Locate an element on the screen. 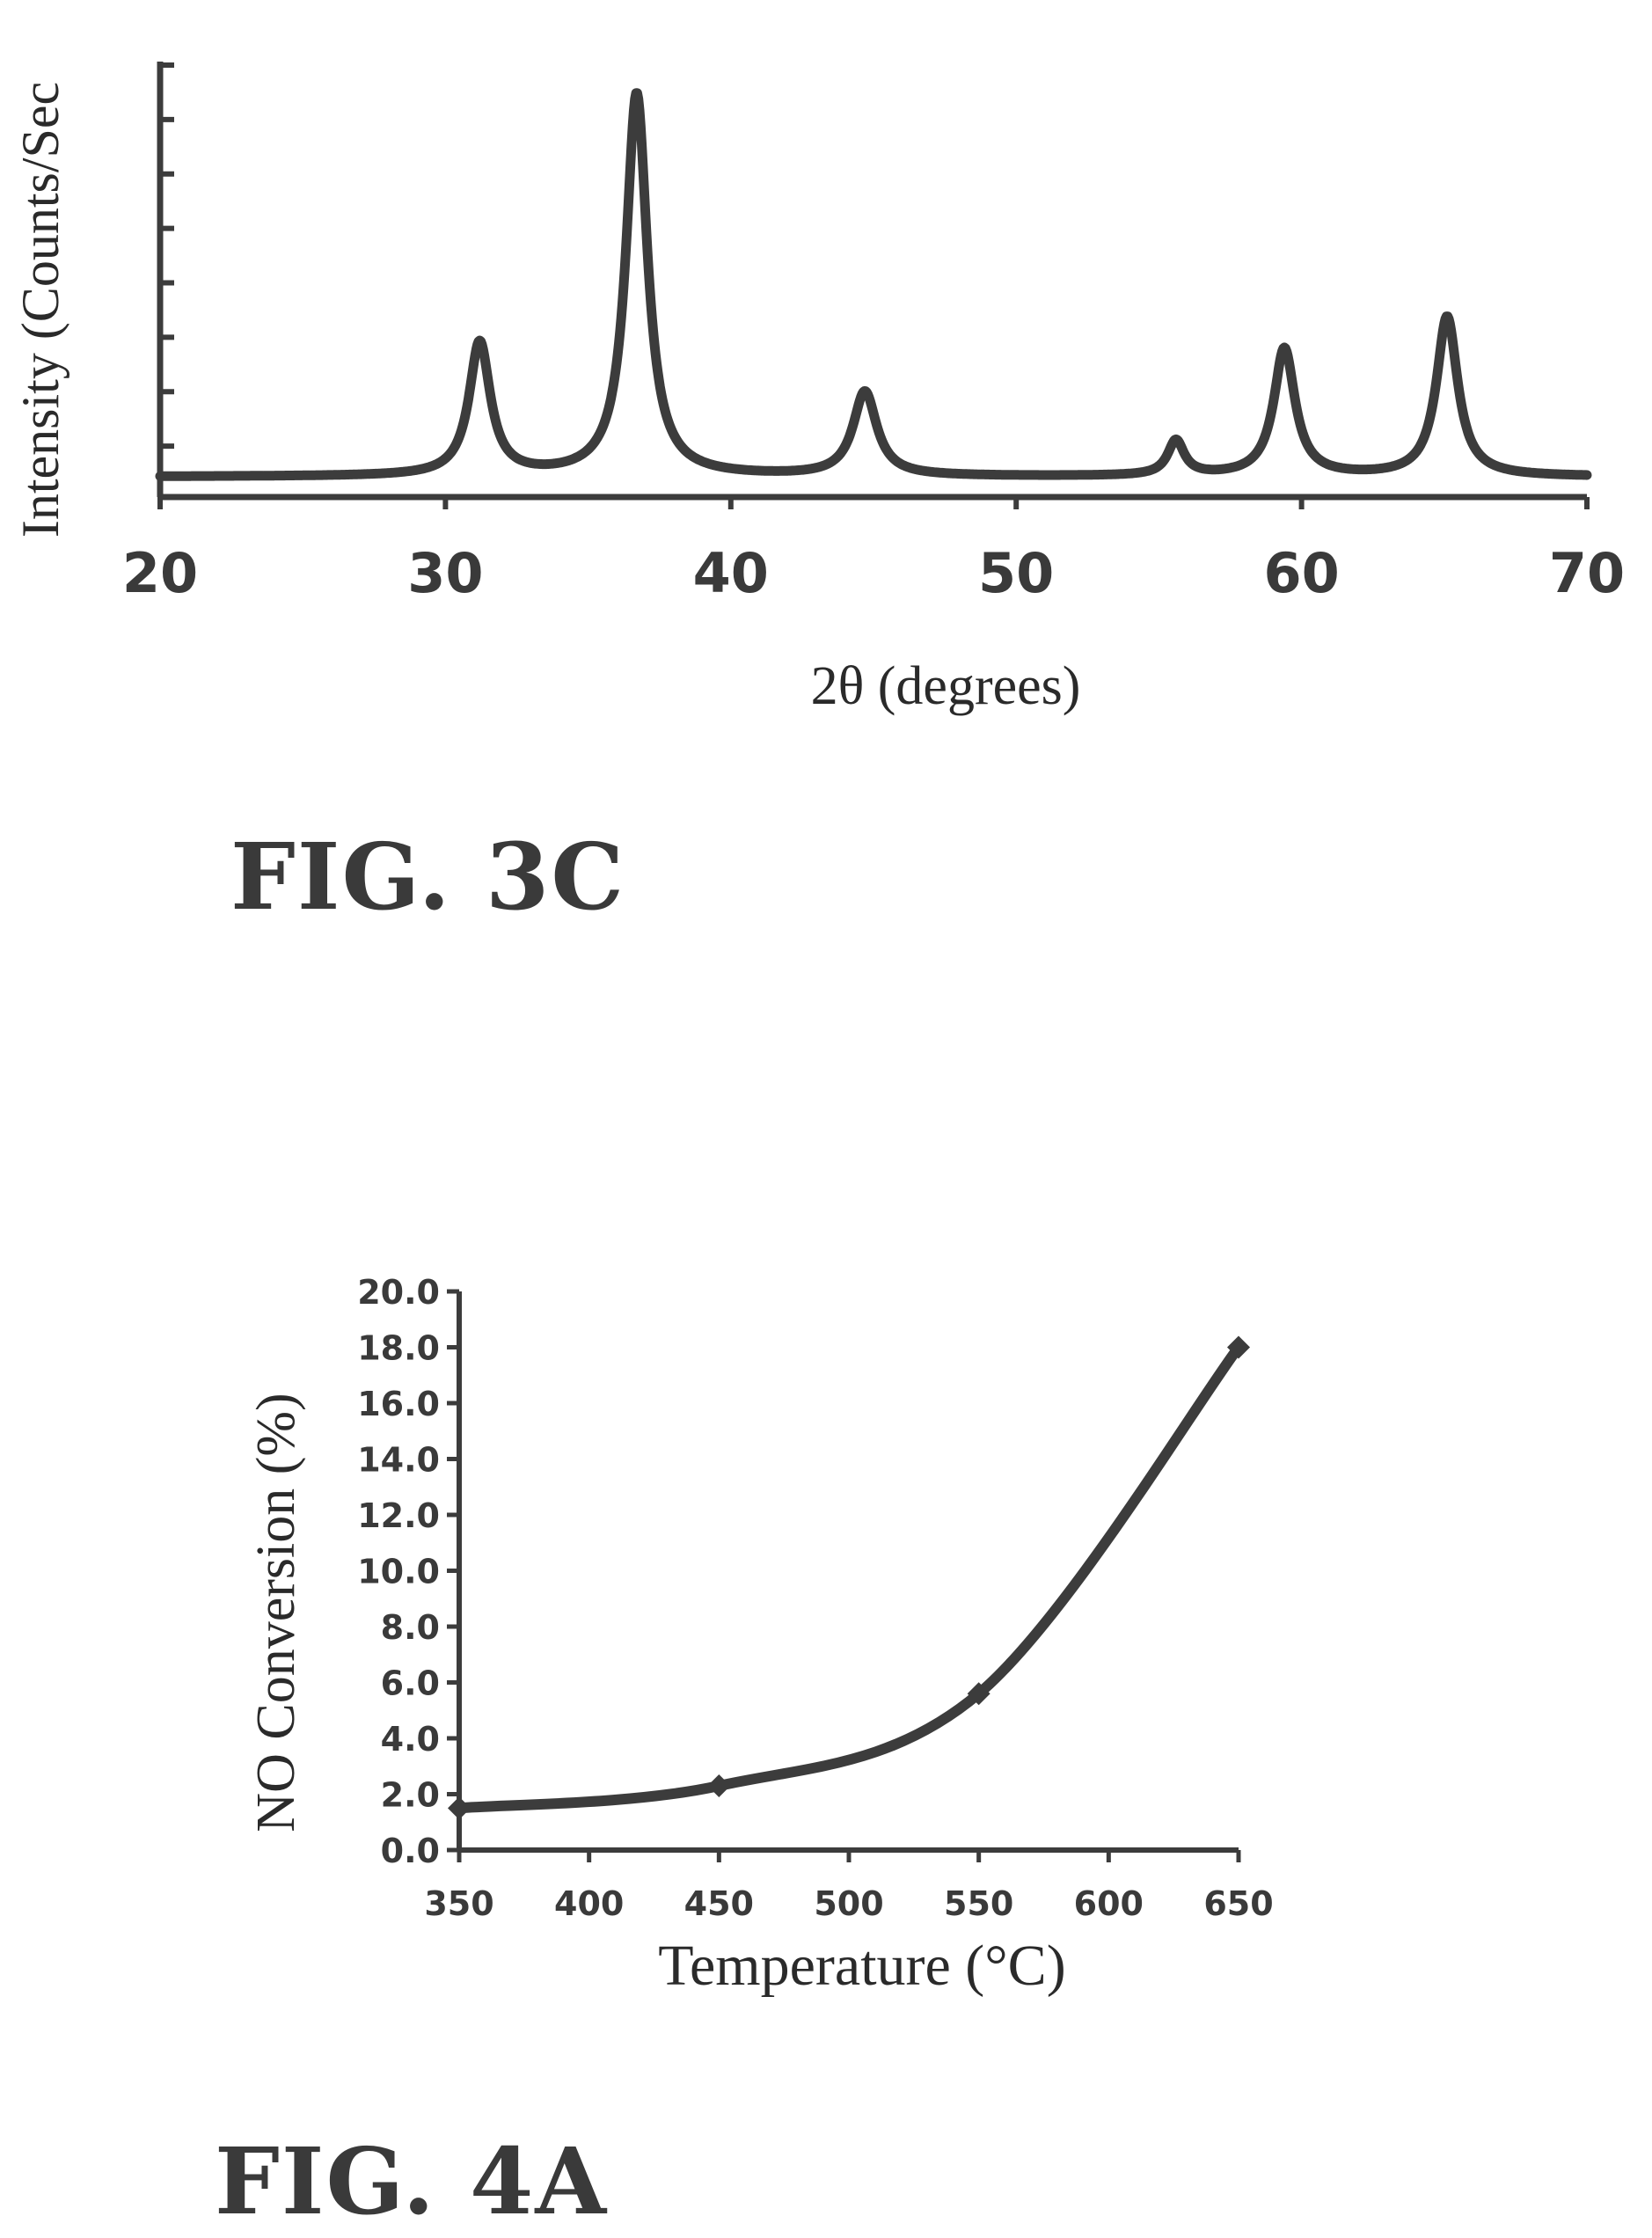 Image resolution: width=1652 pixels, height=2238 pixels. xrd-y-axis-title: Intensity (Counts/Sec is located at coordinates (40, 310).